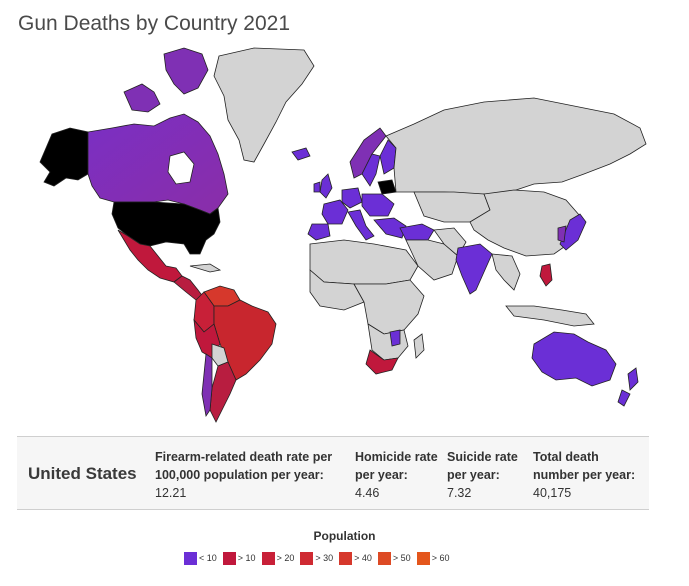  Describe the element at coordinates (154, 23) in the screenshot. I see `page-title: Gun Deaths by Country 2021` at that location.